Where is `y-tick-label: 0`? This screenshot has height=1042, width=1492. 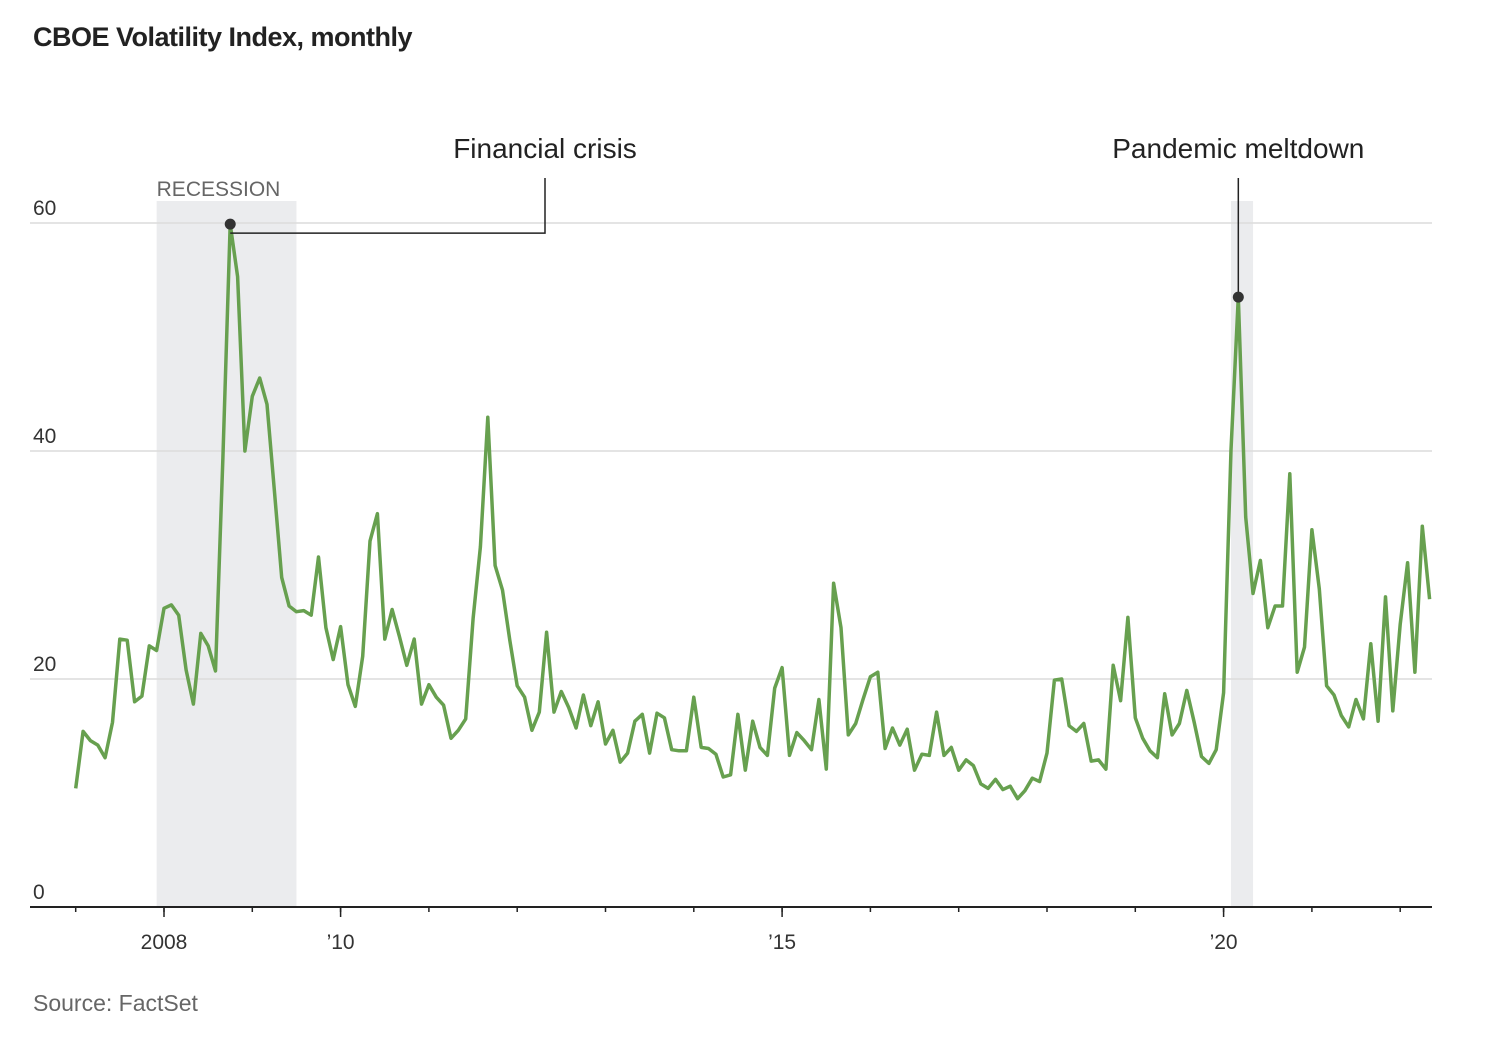
y-tick-label: 0 is located at coordinates (39, 892).